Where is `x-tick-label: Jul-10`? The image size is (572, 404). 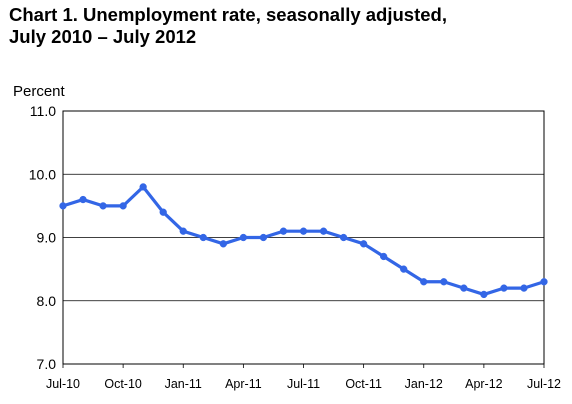
x-tick-label: Jul-10 is located at coordinates (63, 384).